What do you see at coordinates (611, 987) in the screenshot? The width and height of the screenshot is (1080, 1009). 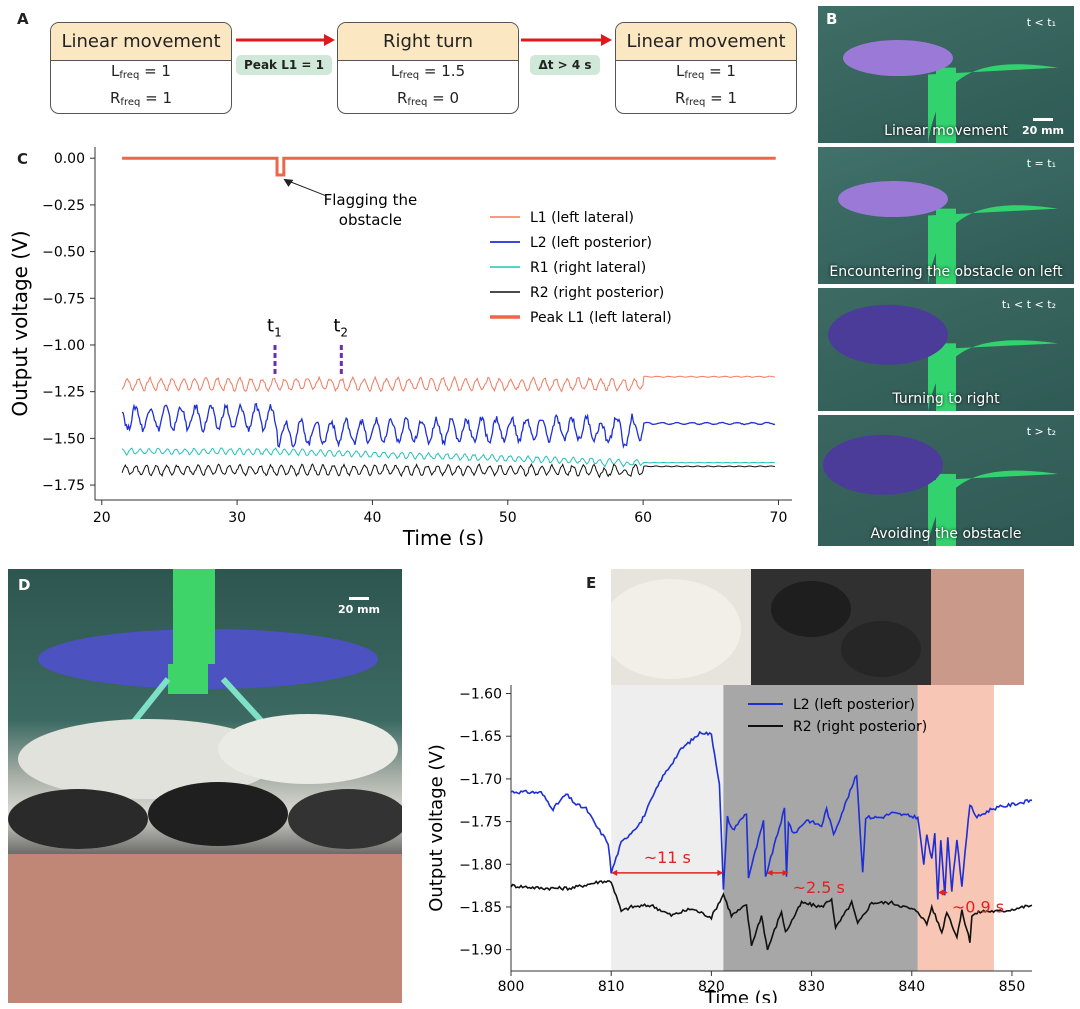 I see `x-tick-label: 810` at bounding box center [611, 987].